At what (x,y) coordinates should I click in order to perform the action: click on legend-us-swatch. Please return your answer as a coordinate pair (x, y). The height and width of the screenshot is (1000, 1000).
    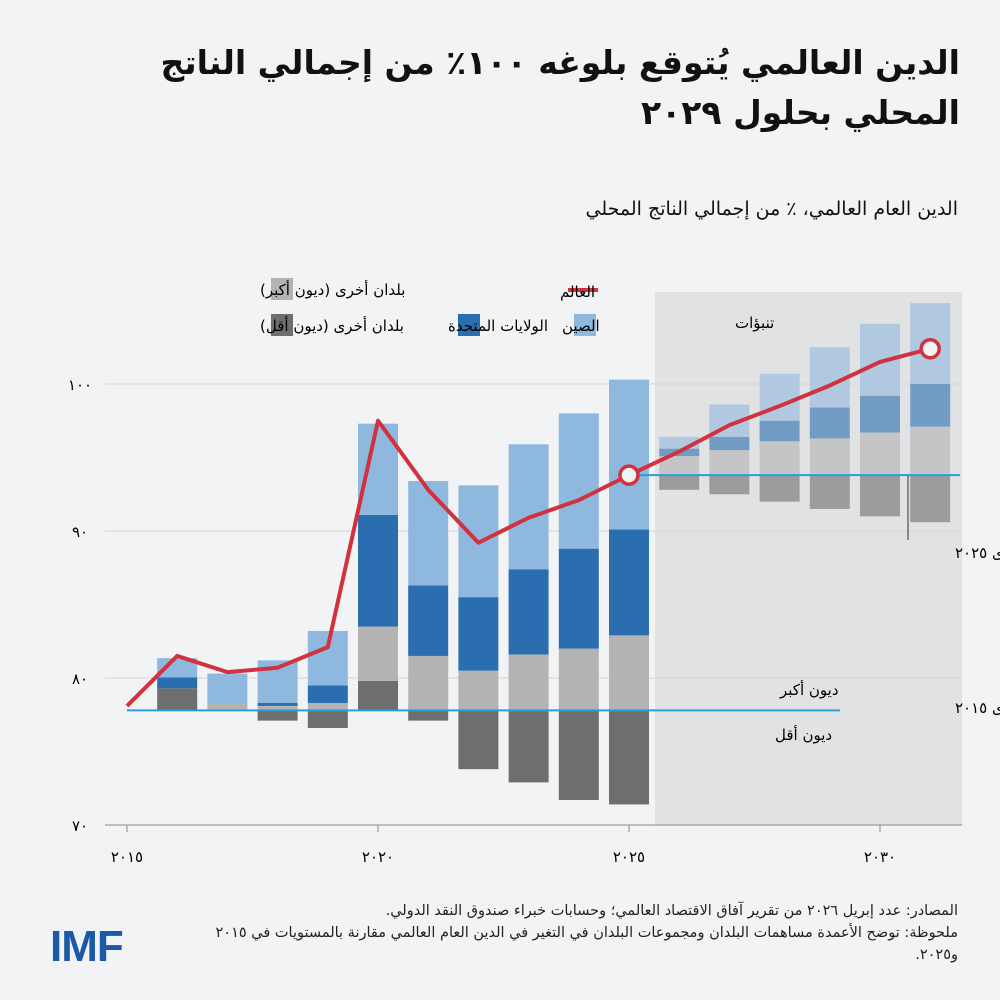
    Looking at the image, I should click on (469, 325).